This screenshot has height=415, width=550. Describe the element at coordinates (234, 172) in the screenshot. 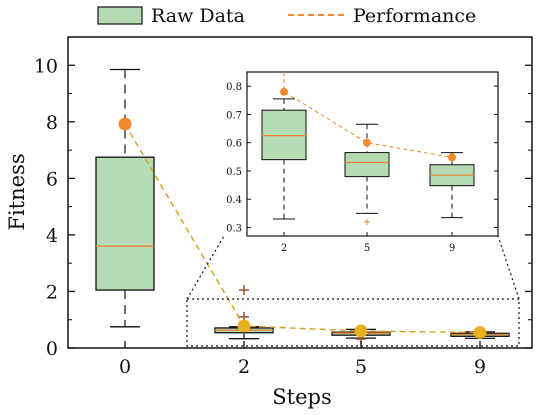

I see `inset-y-tick-label: 0.5` at that location.